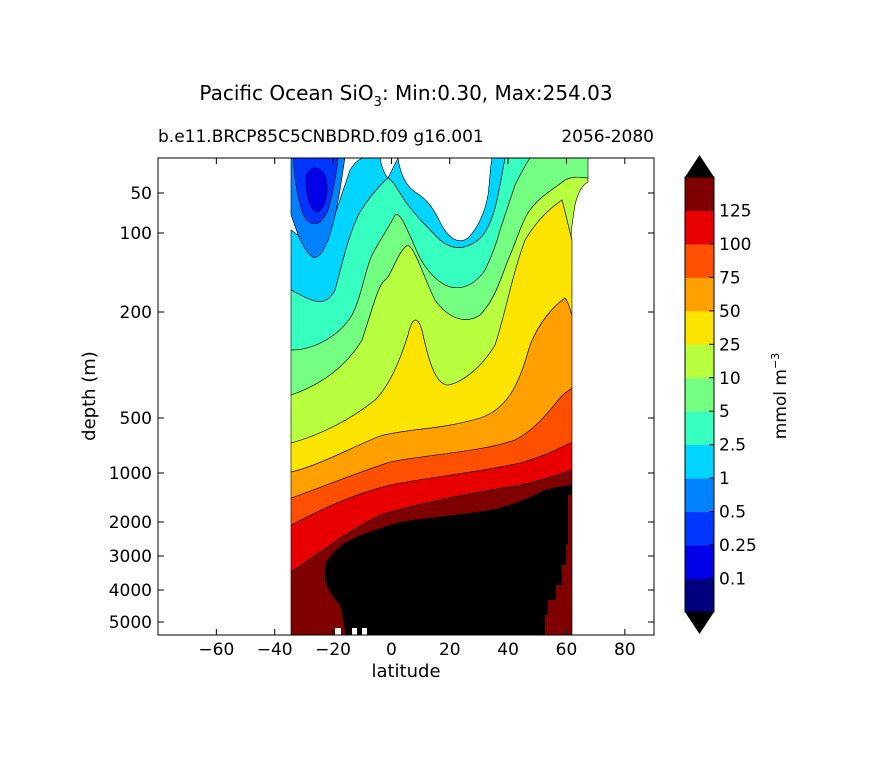 This screenshot has width=869, height=757. Describe the element at coordinates (378, 102) in the screenshot. I see `chart-title-subscript: 3` at that location.